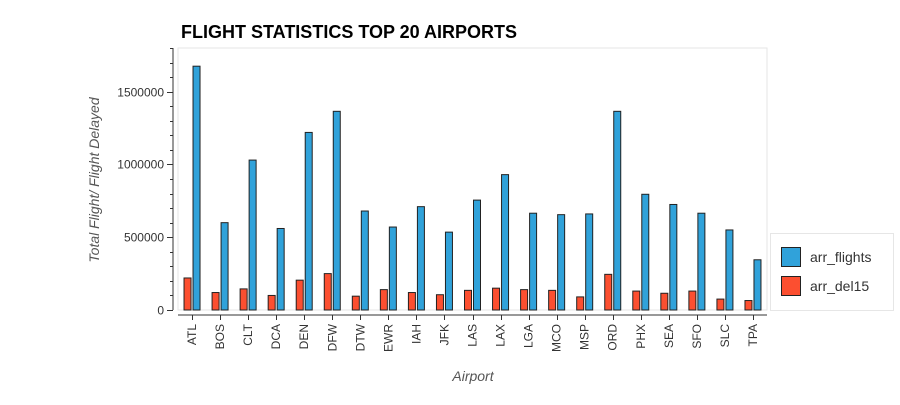 This screenshot has height=405, width=900. I want to click on x-tick-label: PHX, so click(641, 336).